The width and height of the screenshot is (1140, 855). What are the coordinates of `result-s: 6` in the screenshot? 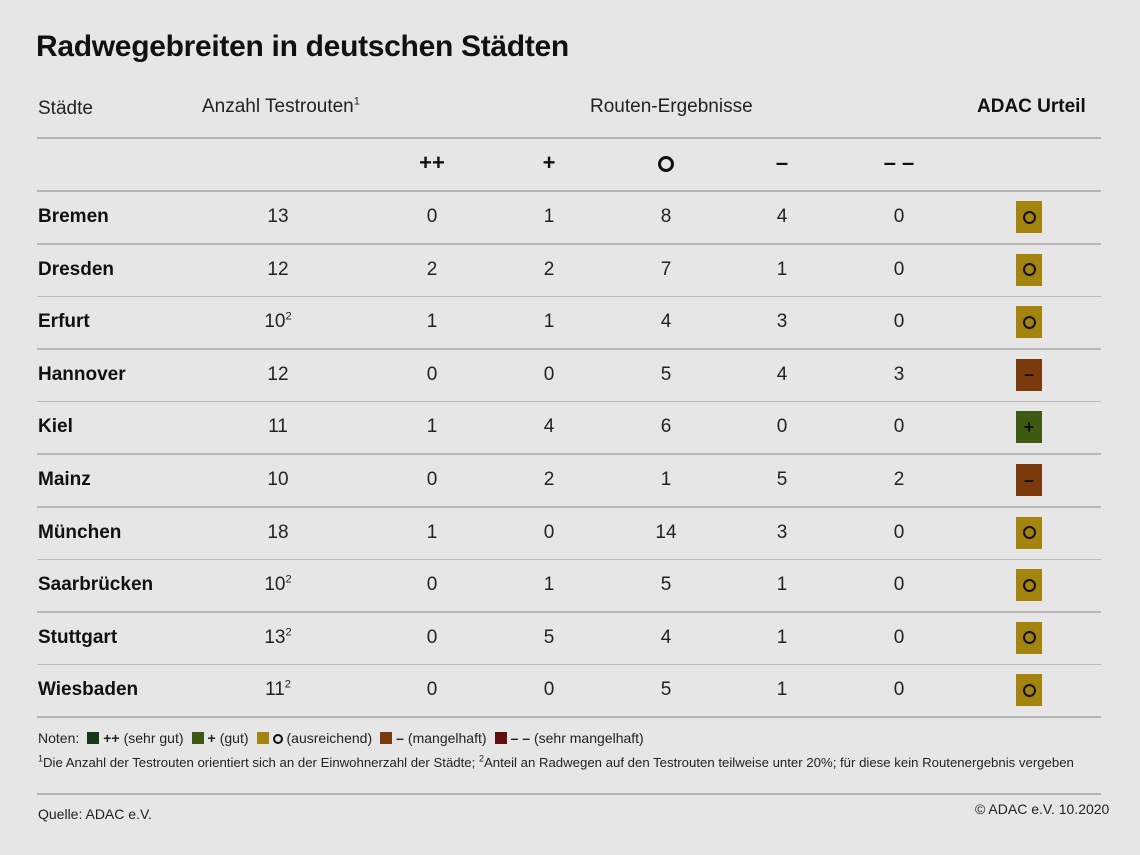 It's located at (666, 427).